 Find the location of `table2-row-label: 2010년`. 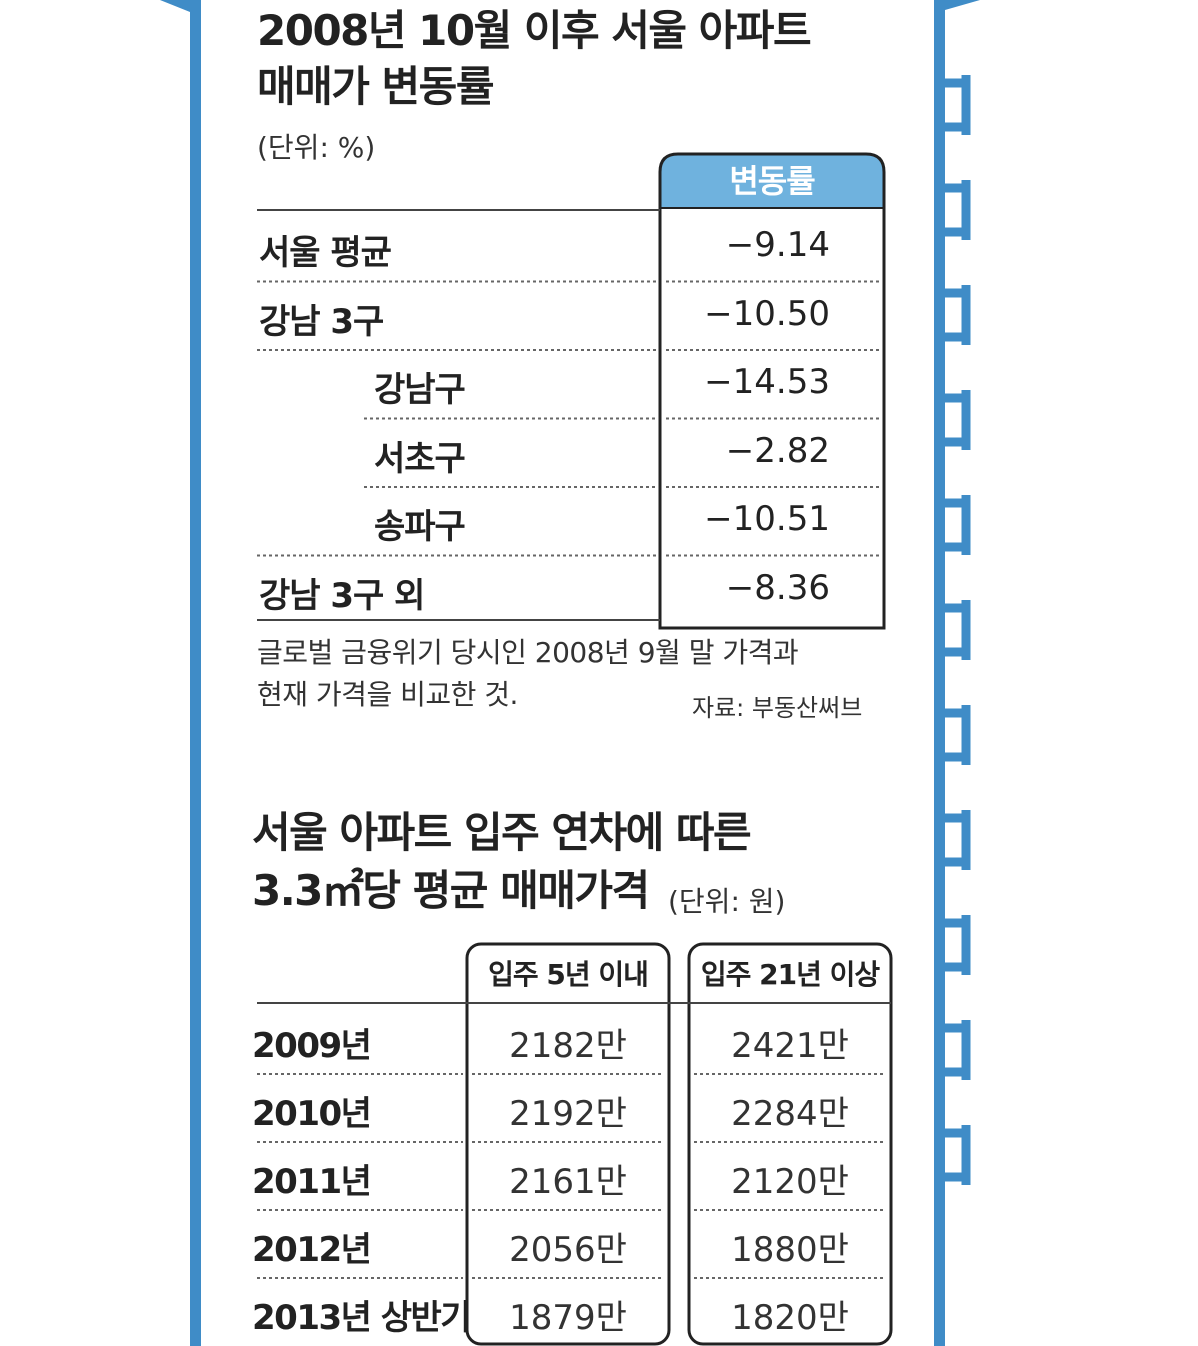

table2-row-label: 2010년 is located at coordinates (312, 1114).